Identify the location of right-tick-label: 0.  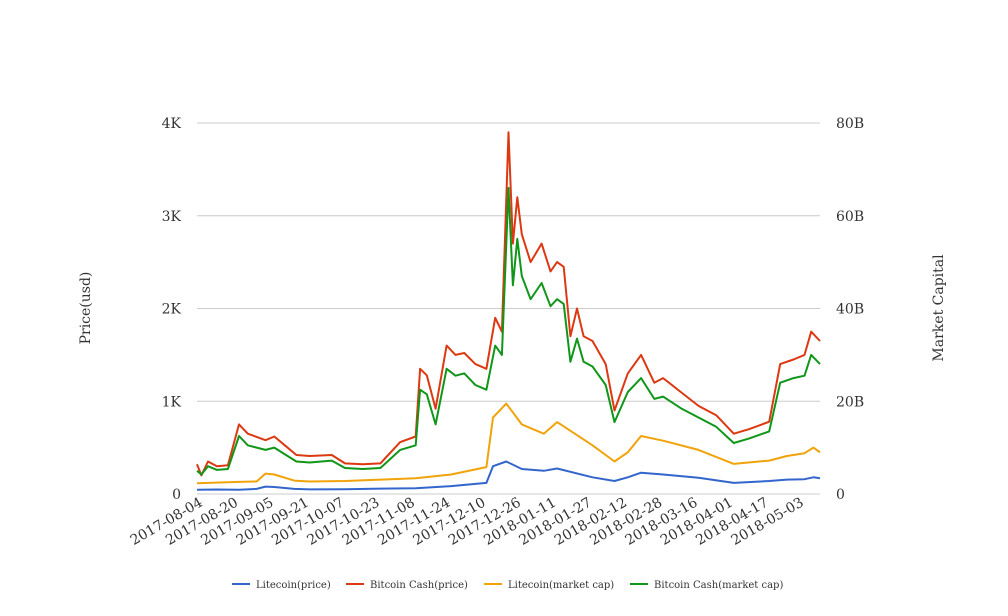
(840, 495).